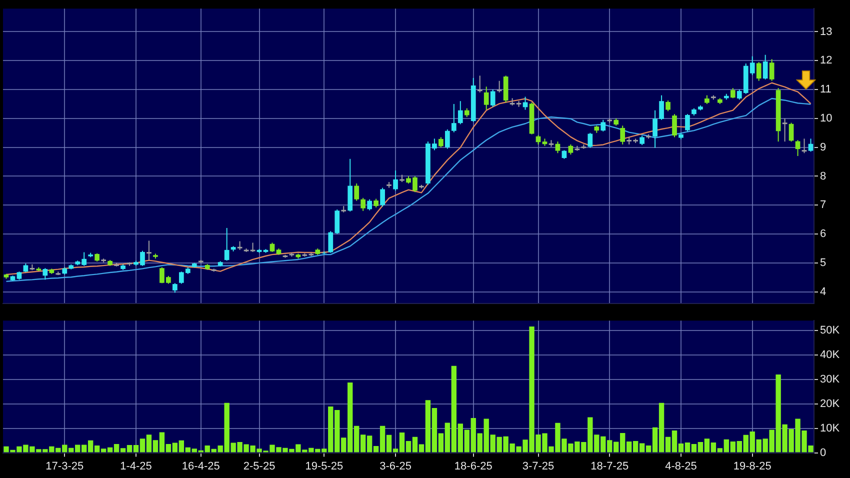 The width and height of the screenshot is (850, 478). Describe the element at coordinates (201, 466) in the screenshot. I see `x-tick-label: 16-4-25` at that location.